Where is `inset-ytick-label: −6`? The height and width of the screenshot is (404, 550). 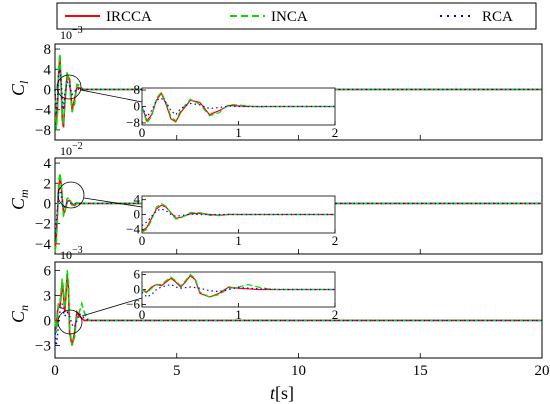 inset-ytick-label: −6 is located at coordinates (133, 304).